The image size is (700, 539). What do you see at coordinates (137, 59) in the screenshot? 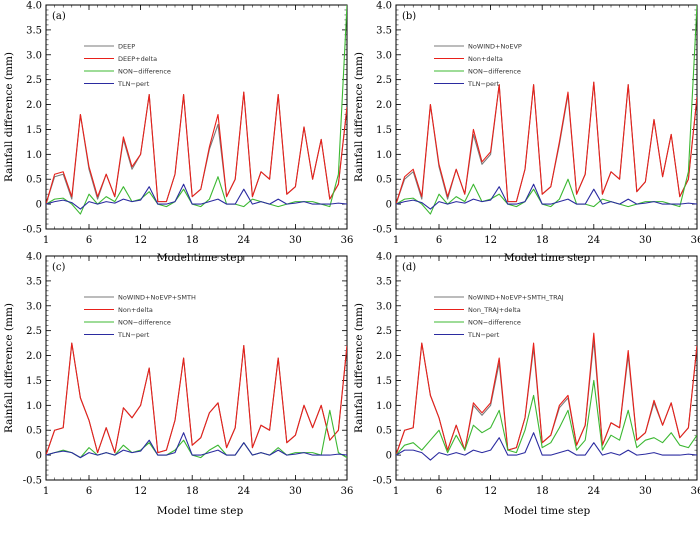
I see `legend-label: DEEP+delta` at bounding box center [137, 59].